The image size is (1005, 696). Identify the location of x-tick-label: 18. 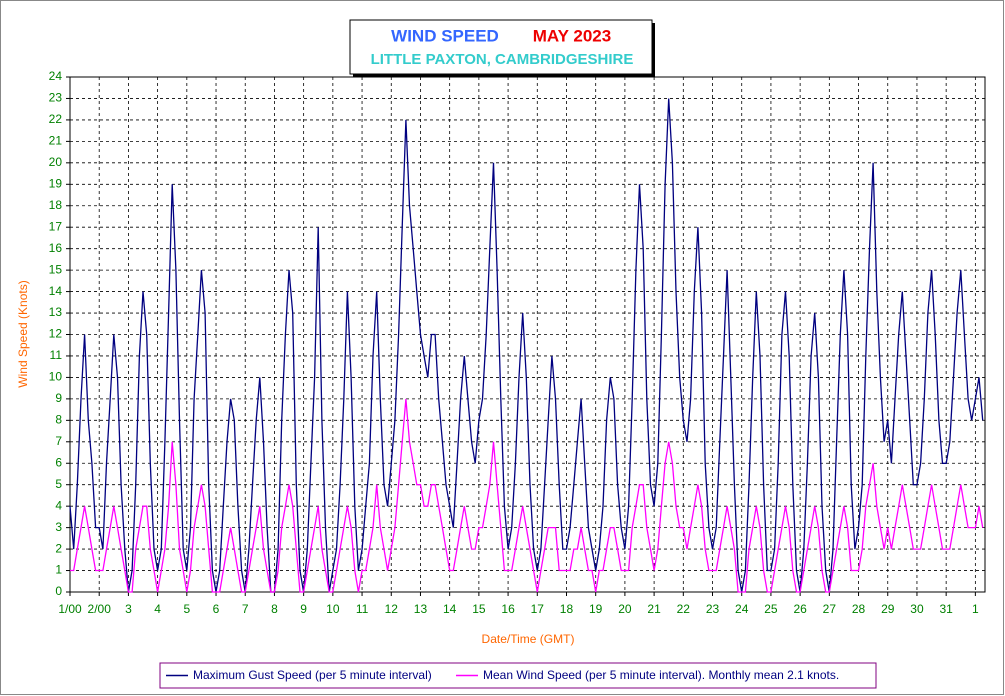
(567, 609).